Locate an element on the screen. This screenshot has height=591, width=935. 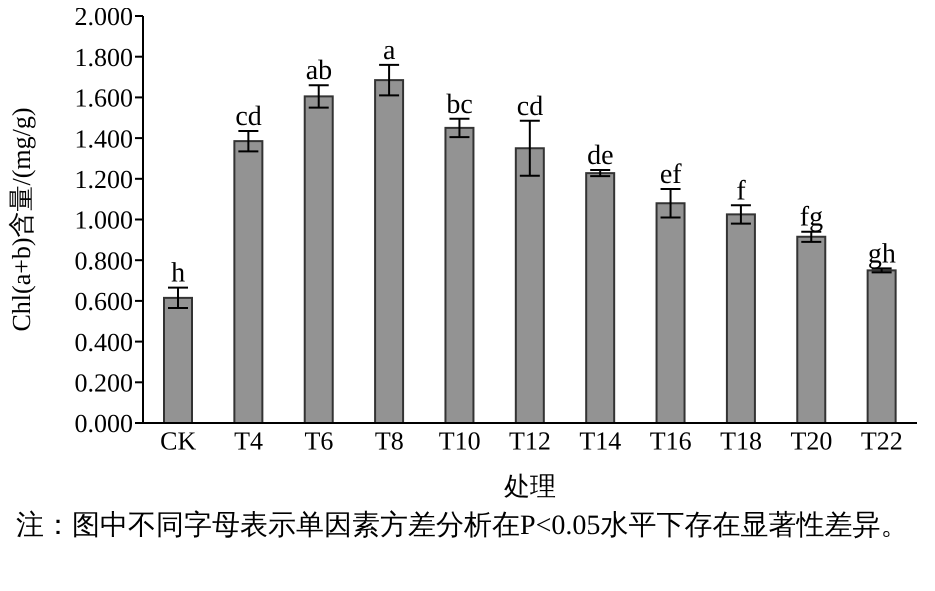
y-tick-label: 1.000 is located at coordinates (103, 220).